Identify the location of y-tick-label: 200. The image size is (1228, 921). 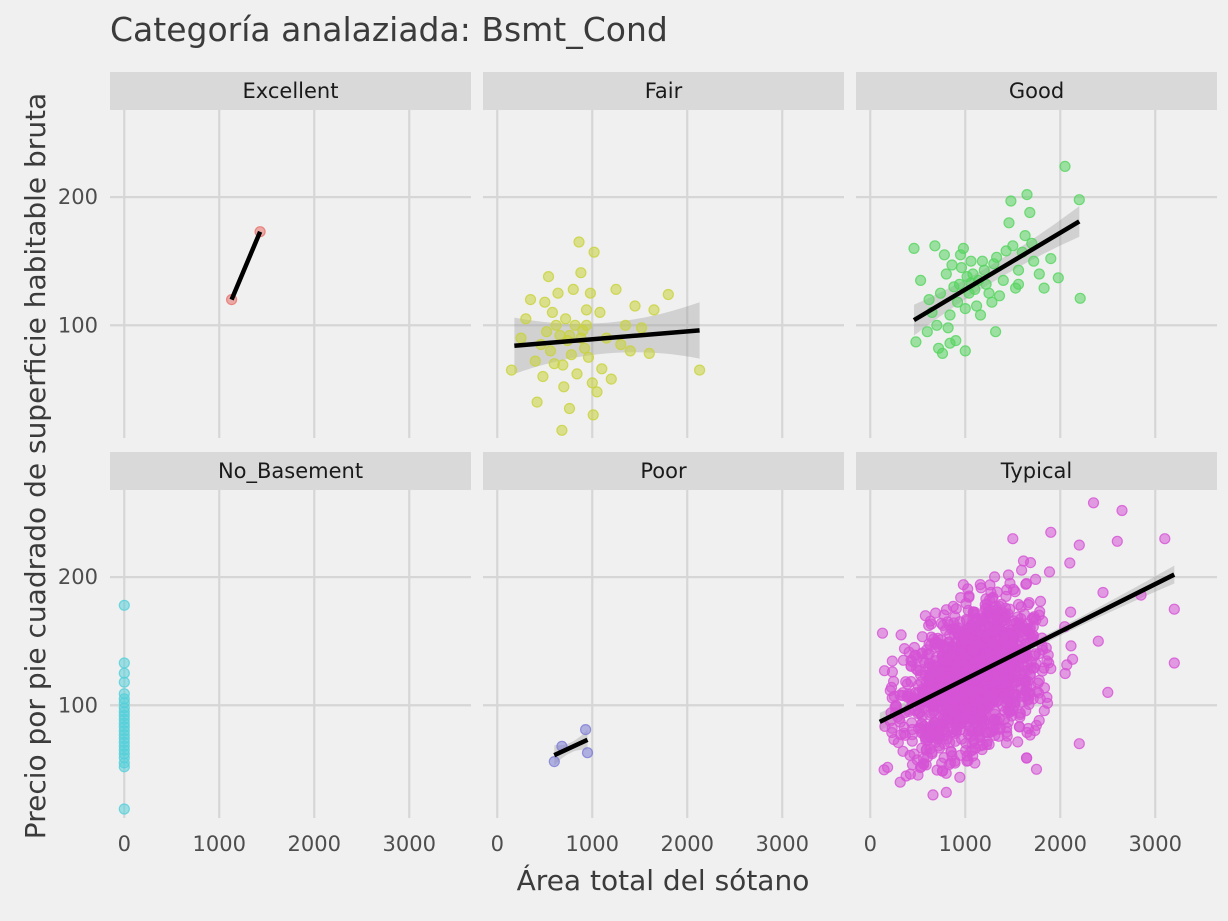
(78, 197).